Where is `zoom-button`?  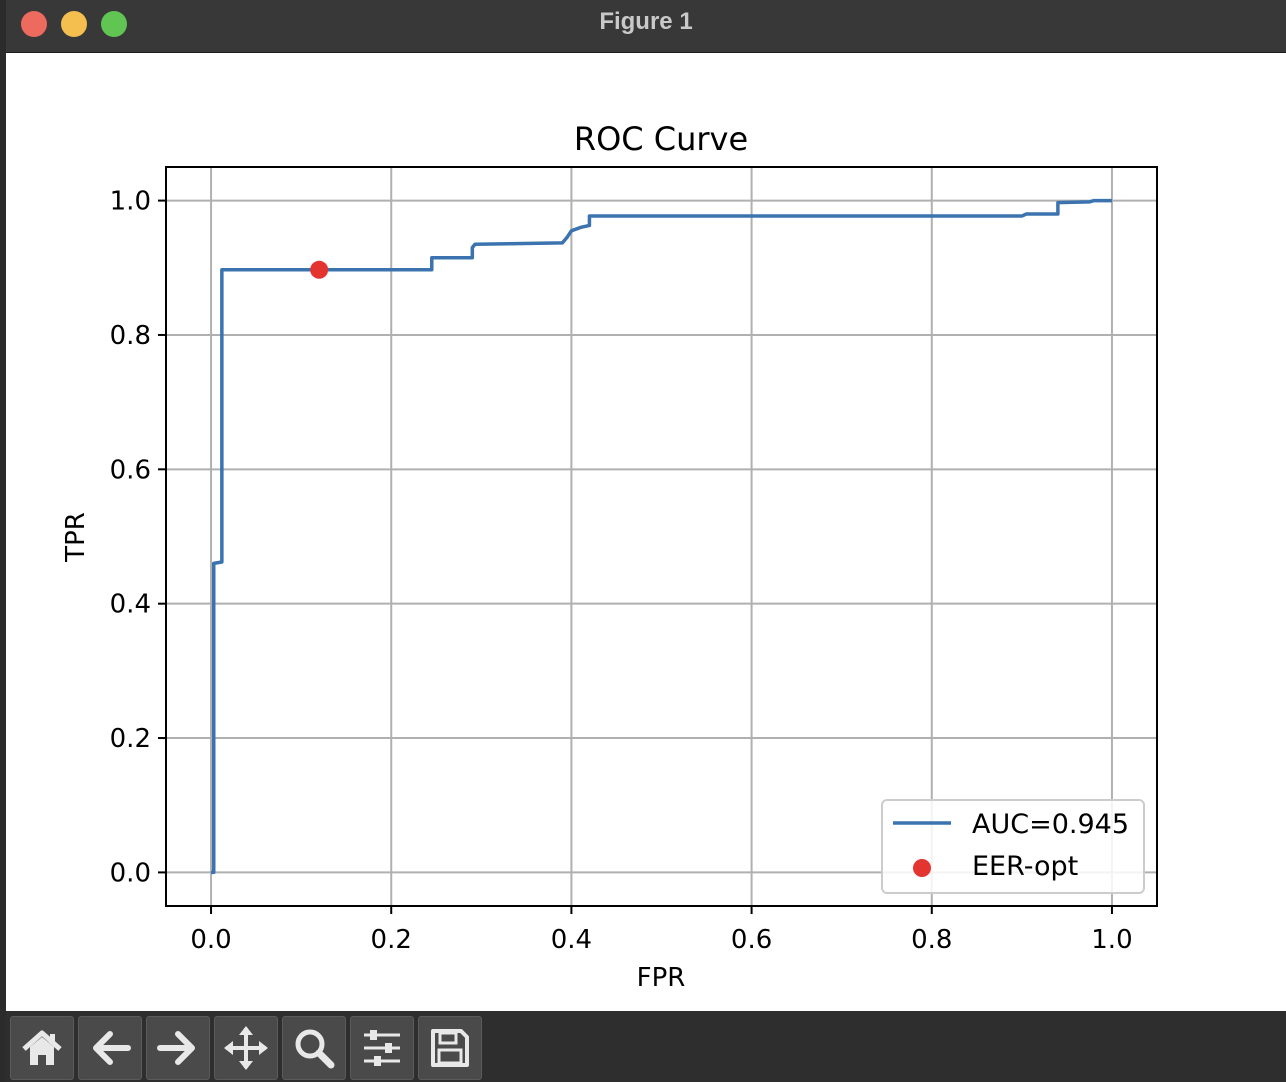
zoom-button is located at coordinates (314, 1048).